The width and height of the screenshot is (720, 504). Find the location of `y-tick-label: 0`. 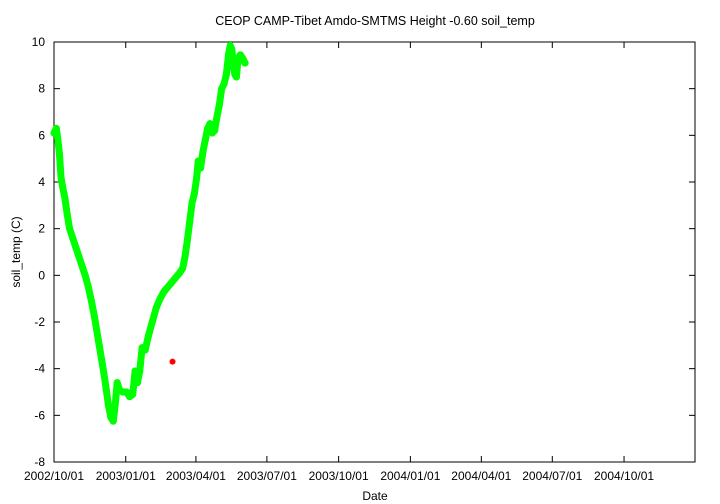

y-tick-label: 0 is located at coordinates (41, 275).